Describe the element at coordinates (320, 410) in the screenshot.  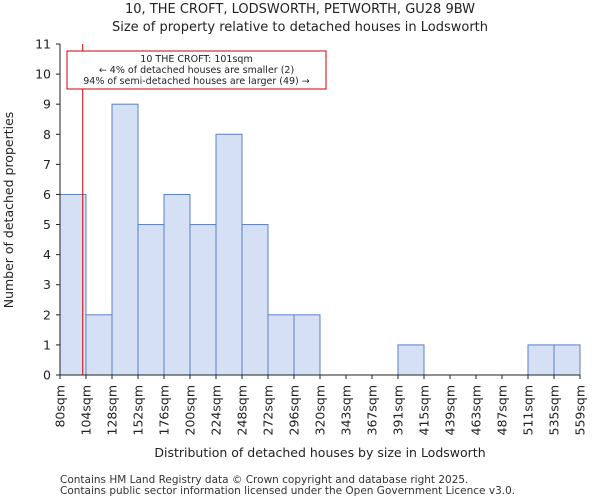
I see `x-tick-label: 320sqm` at that location.